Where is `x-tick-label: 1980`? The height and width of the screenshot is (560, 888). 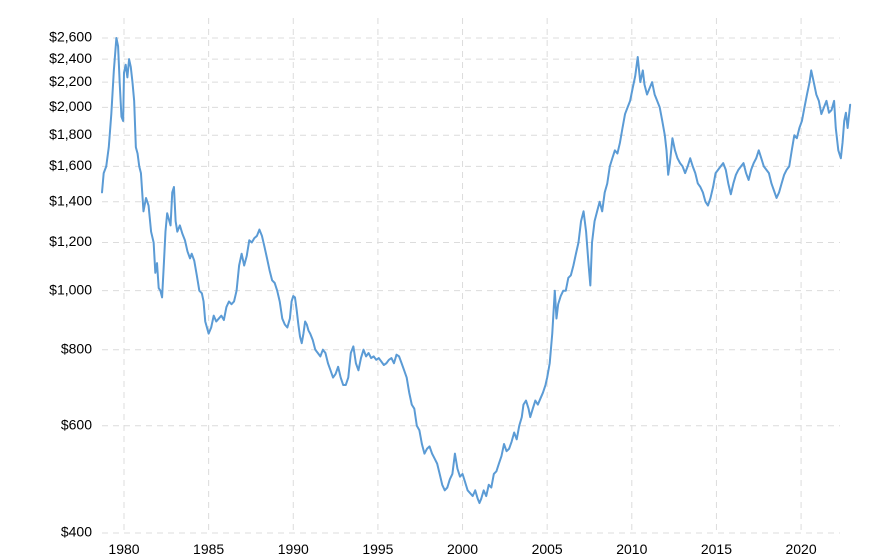 x-tick-label: 1980 is located at coordinates (123, 549).